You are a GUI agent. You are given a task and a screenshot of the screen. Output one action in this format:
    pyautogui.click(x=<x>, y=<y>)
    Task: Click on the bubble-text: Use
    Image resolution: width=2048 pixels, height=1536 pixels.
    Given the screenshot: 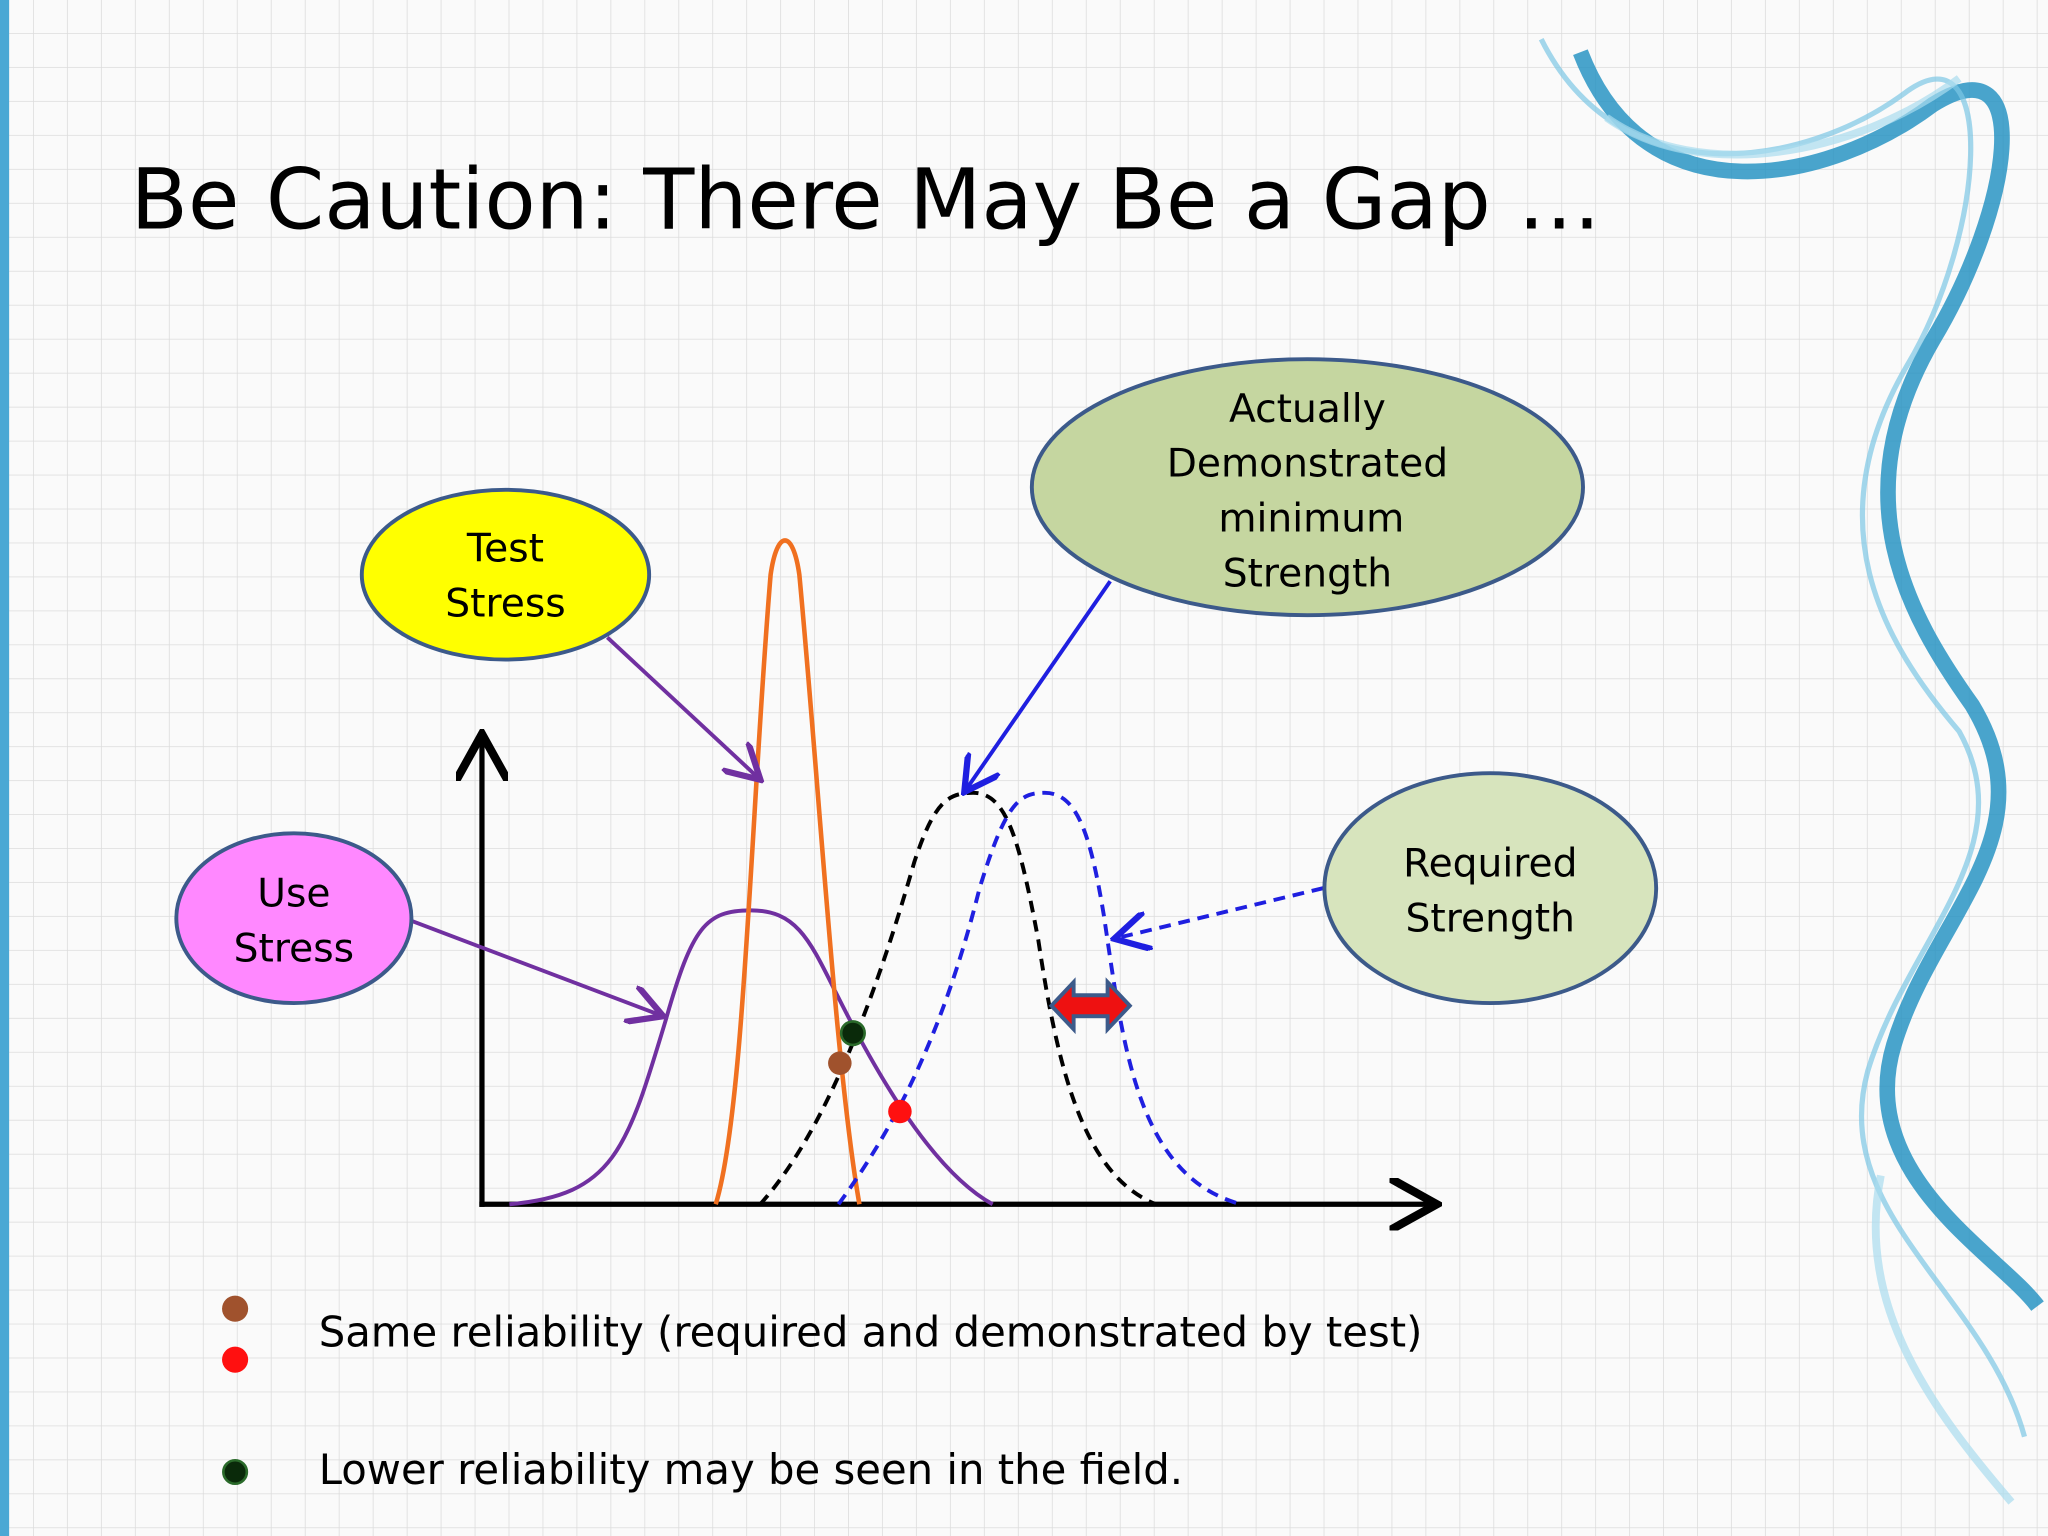 What is the action you would take?
    pyautogui.click(x=293, y=893)
    